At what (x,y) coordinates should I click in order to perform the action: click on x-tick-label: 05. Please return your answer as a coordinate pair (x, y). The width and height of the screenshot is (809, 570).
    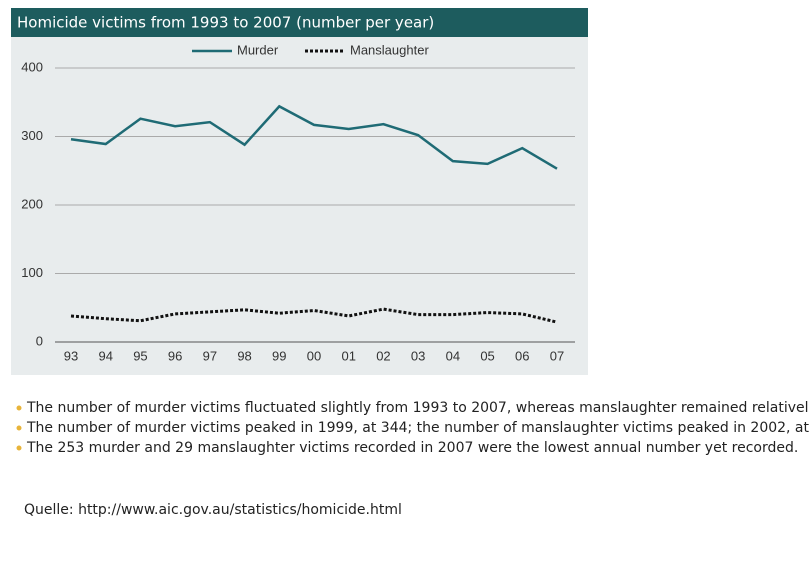
    Looking at the image, I should click on (487, 355).